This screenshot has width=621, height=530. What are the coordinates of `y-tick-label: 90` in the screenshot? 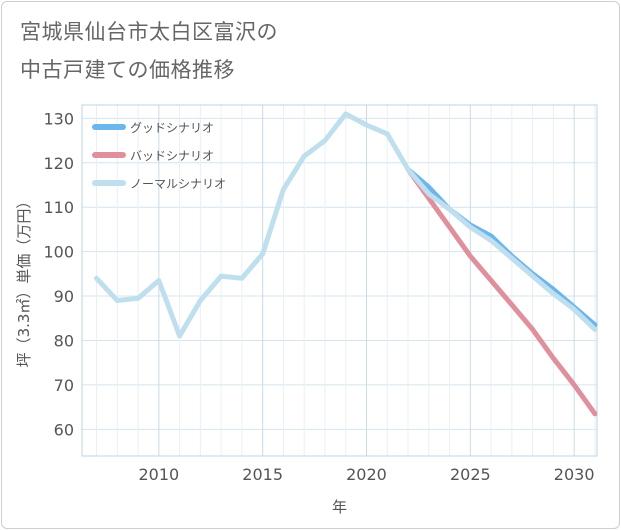 It's located at (64, 296).